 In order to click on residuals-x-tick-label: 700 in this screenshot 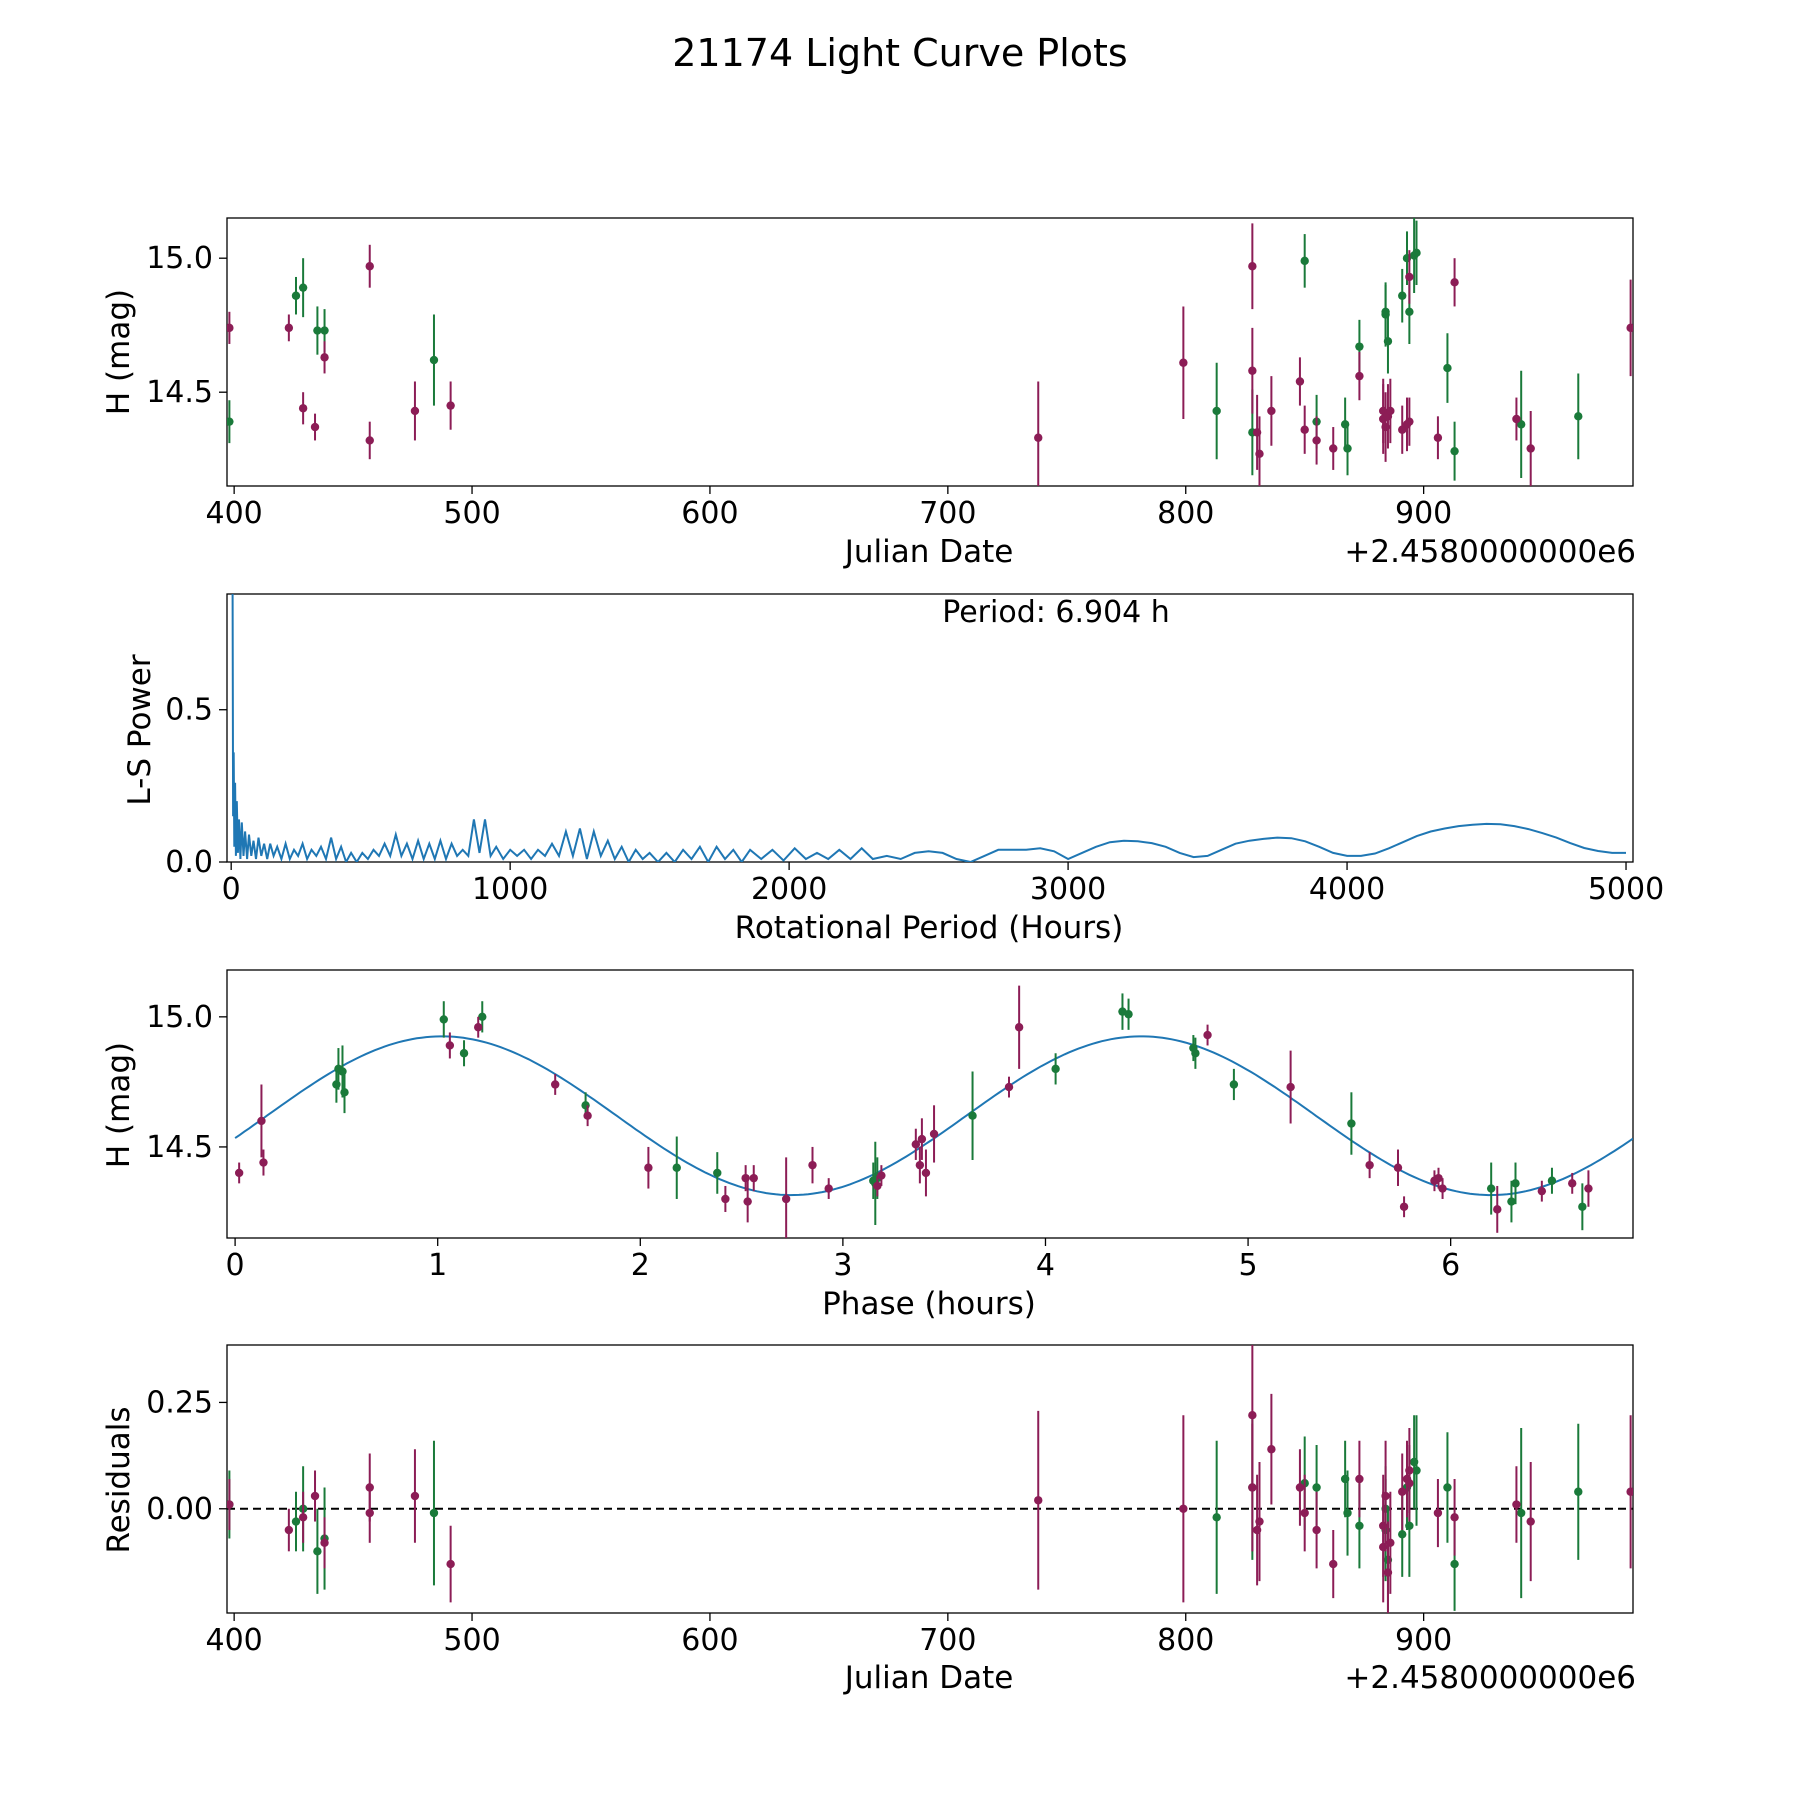, I will do `click(947, 1640)`.